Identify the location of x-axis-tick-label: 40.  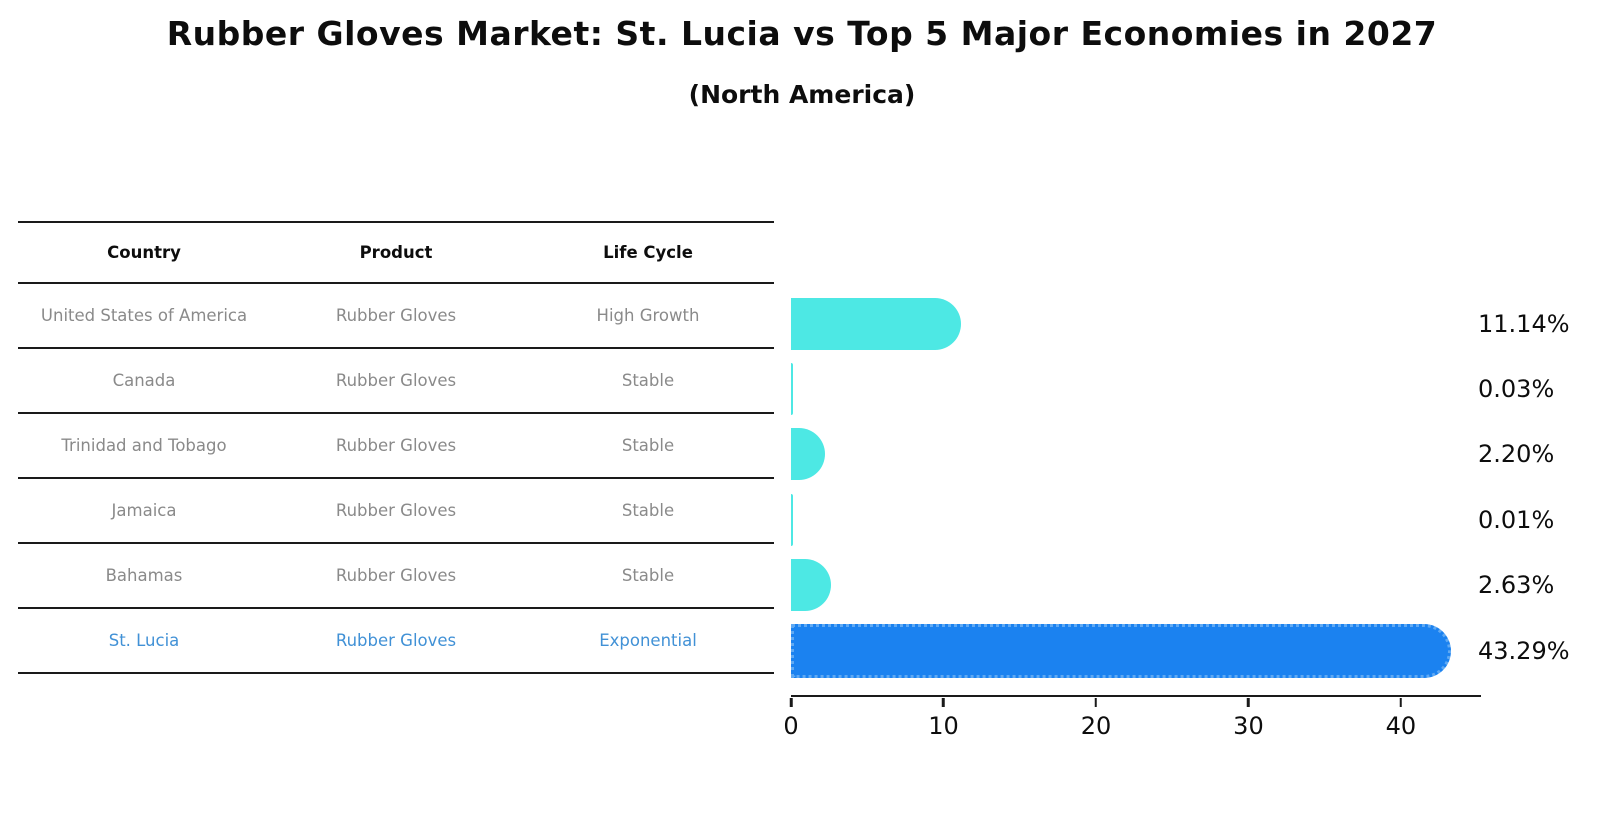
(1401, 726).